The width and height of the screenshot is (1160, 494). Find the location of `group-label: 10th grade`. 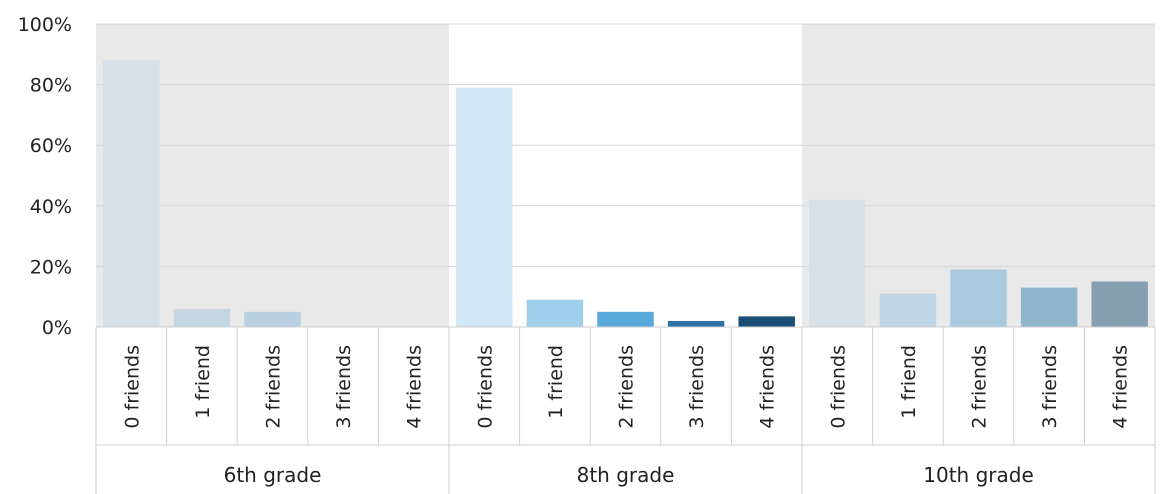

group-label: 10th grade is located at coordinates (978, 475).